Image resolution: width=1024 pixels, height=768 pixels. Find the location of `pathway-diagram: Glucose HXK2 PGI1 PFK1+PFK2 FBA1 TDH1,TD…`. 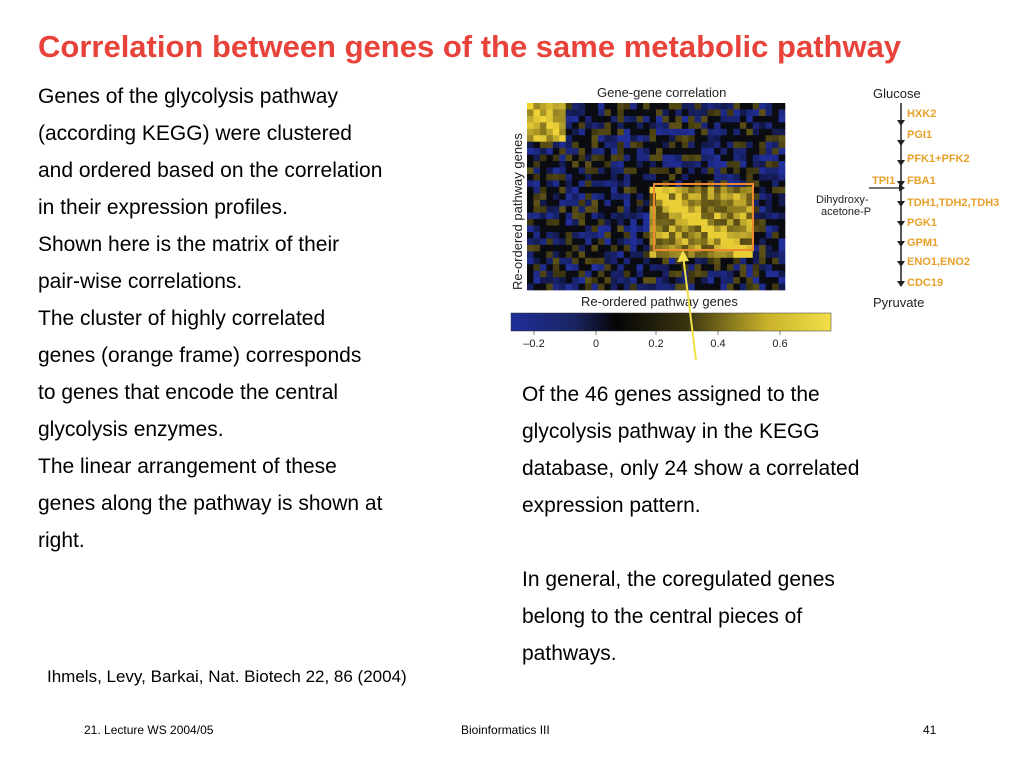

pathway-diagram: Glucose HXK2 PGI1 PFK1+PFK2 FBA1 TDH1,TD… is located at coordinates (907, 198).